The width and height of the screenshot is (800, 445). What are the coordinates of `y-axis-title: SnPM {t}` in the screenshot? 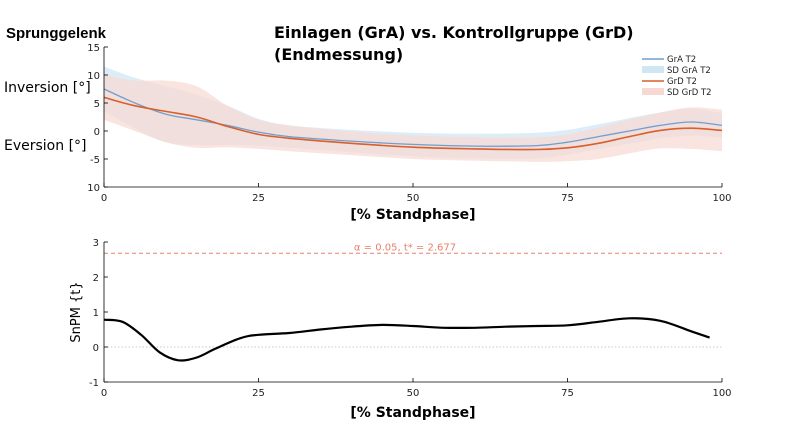 It's located at (76, 311).